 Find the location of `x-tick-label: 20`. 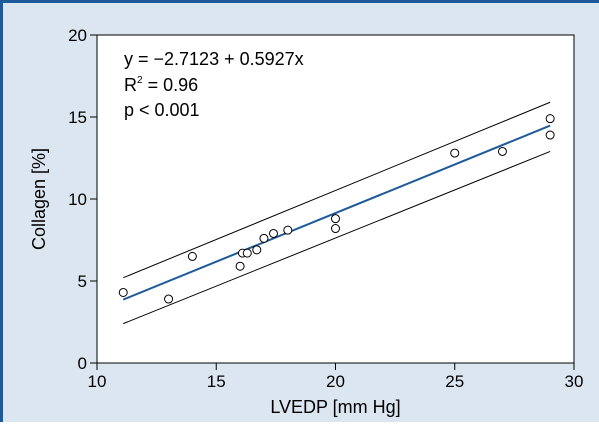

x-tick-label: 20 is located at coordinates (335, 381).